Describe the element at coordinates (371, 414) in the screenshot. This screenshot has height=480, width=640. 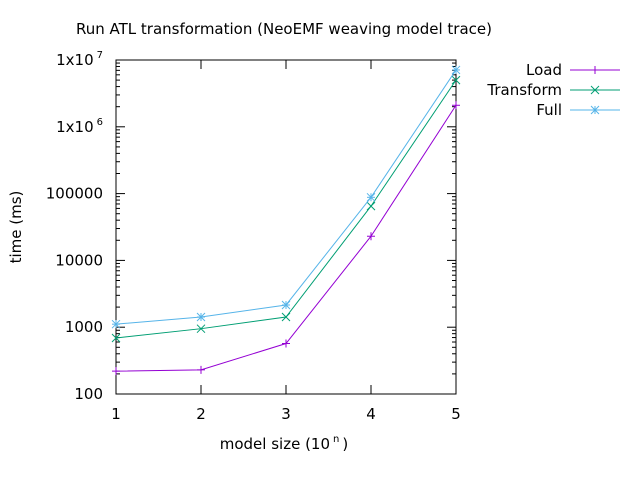
I see `x-tick-label: 4` at that location.